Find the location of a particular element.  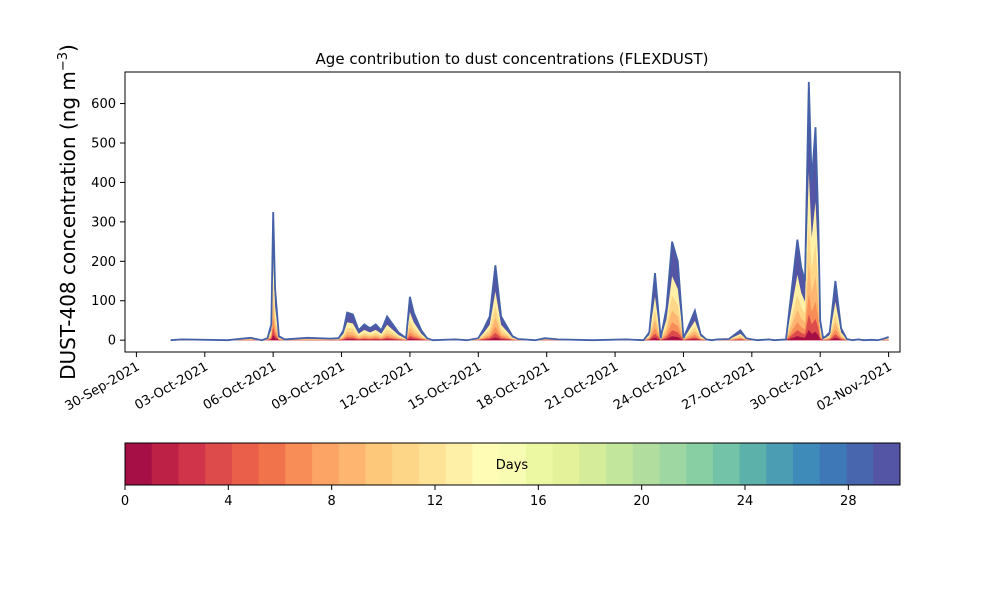

x-tick-label: 03-Oct-2021 is located at coordinates (171, 386).